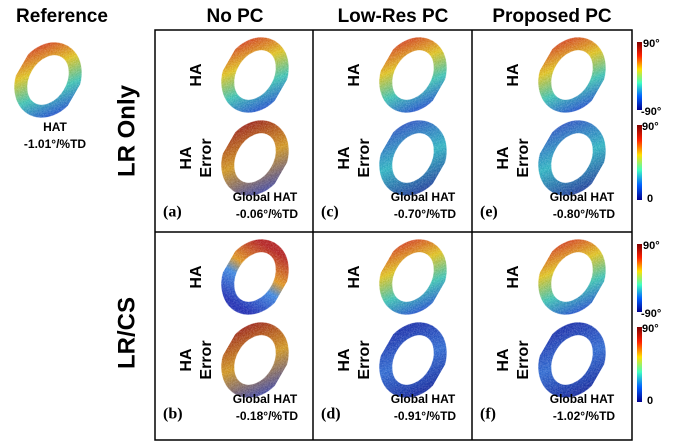 The width and height of the screenshot is (673, 445). I want to click on panel-tag: (f), so click(488, 414).